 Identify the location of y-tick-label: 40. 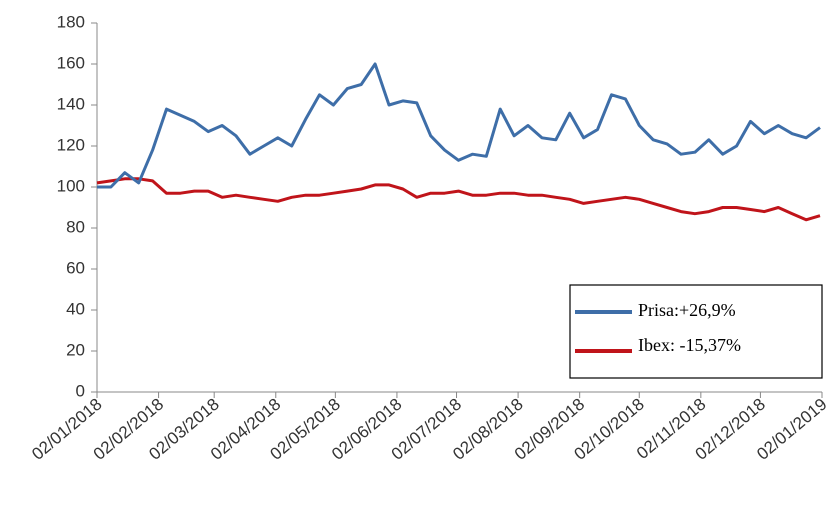
(75, 308).